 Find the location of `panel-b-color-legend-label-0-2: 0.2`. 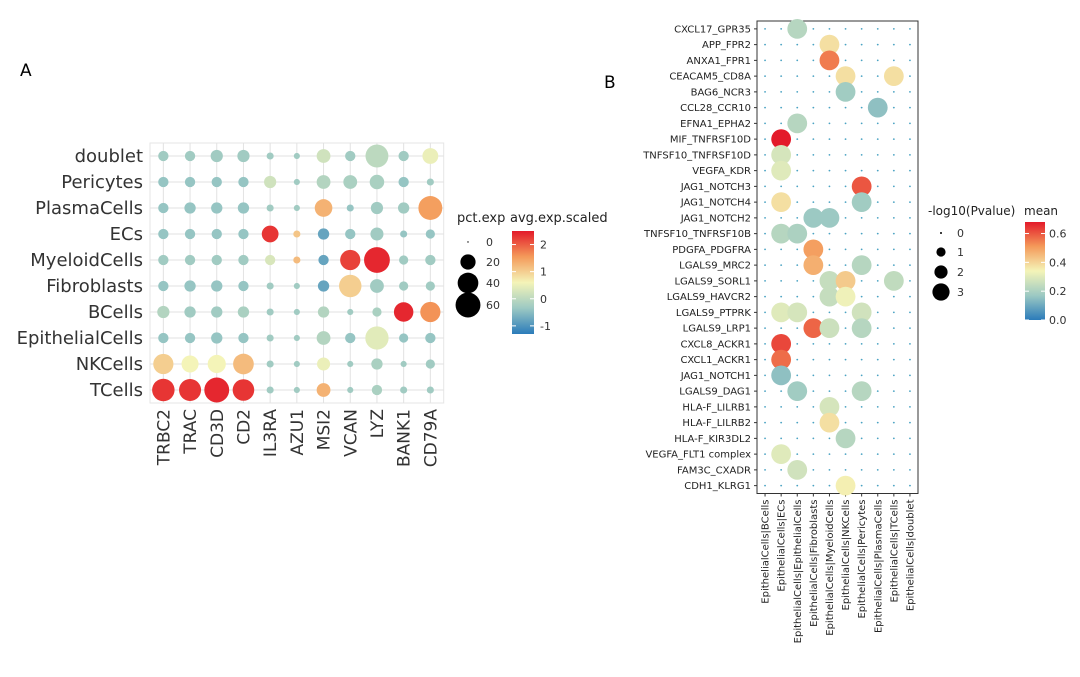

panel-b-color-legend-label-0-2: 0.2 is located at coordinates (1058, 291).